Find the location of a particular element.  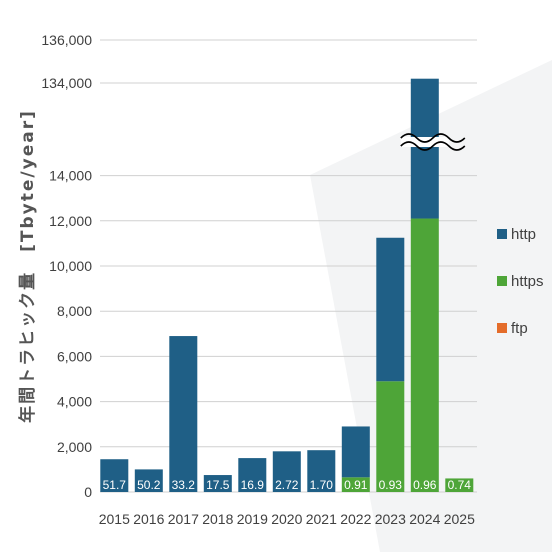

x-tick-label: 2018 is located at coordinates (217, 519).